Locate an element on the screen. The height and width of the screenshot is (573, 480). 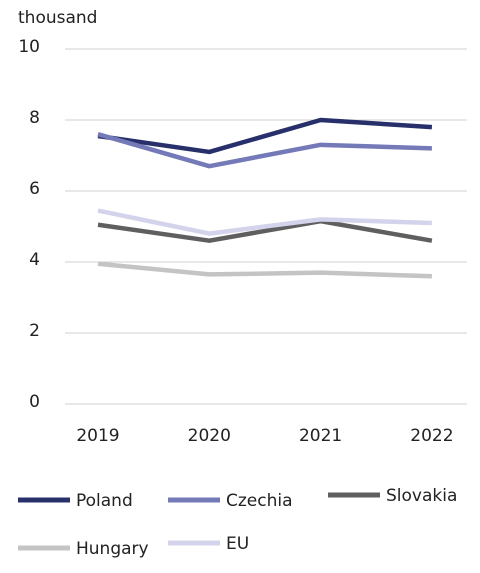
legend-label: Poland is located at coordinates (104, 501).